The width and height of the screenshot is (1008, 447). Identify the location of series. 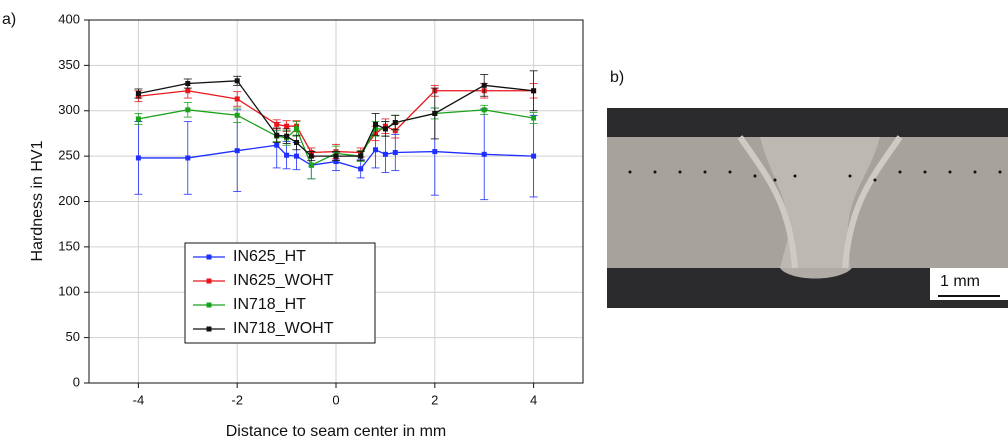
(336, 116).